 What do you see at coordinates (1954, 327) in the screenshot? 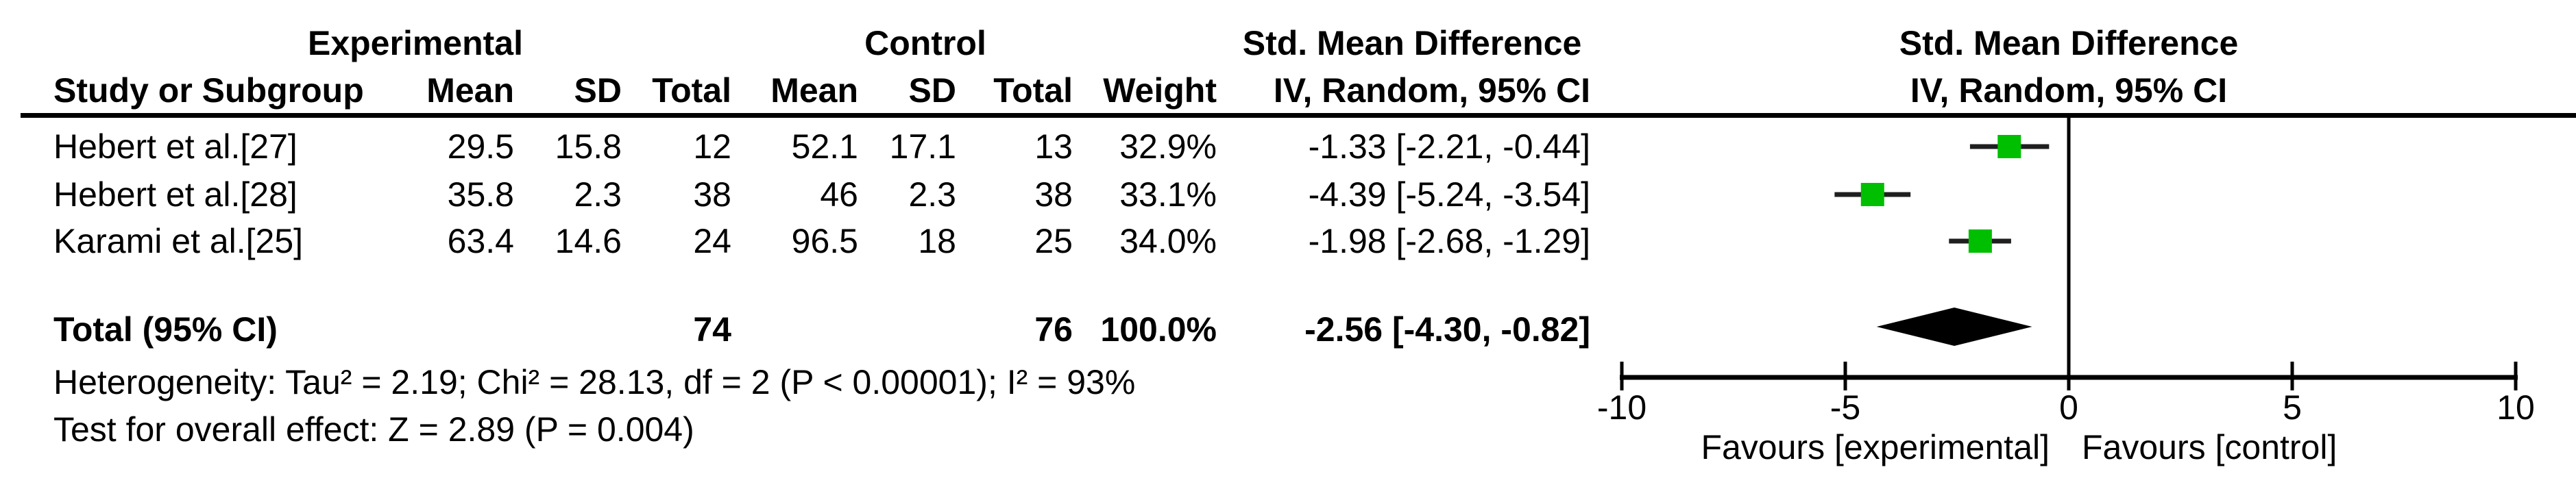
I see `pooled-diamond` at bounding box center [1954, 327].